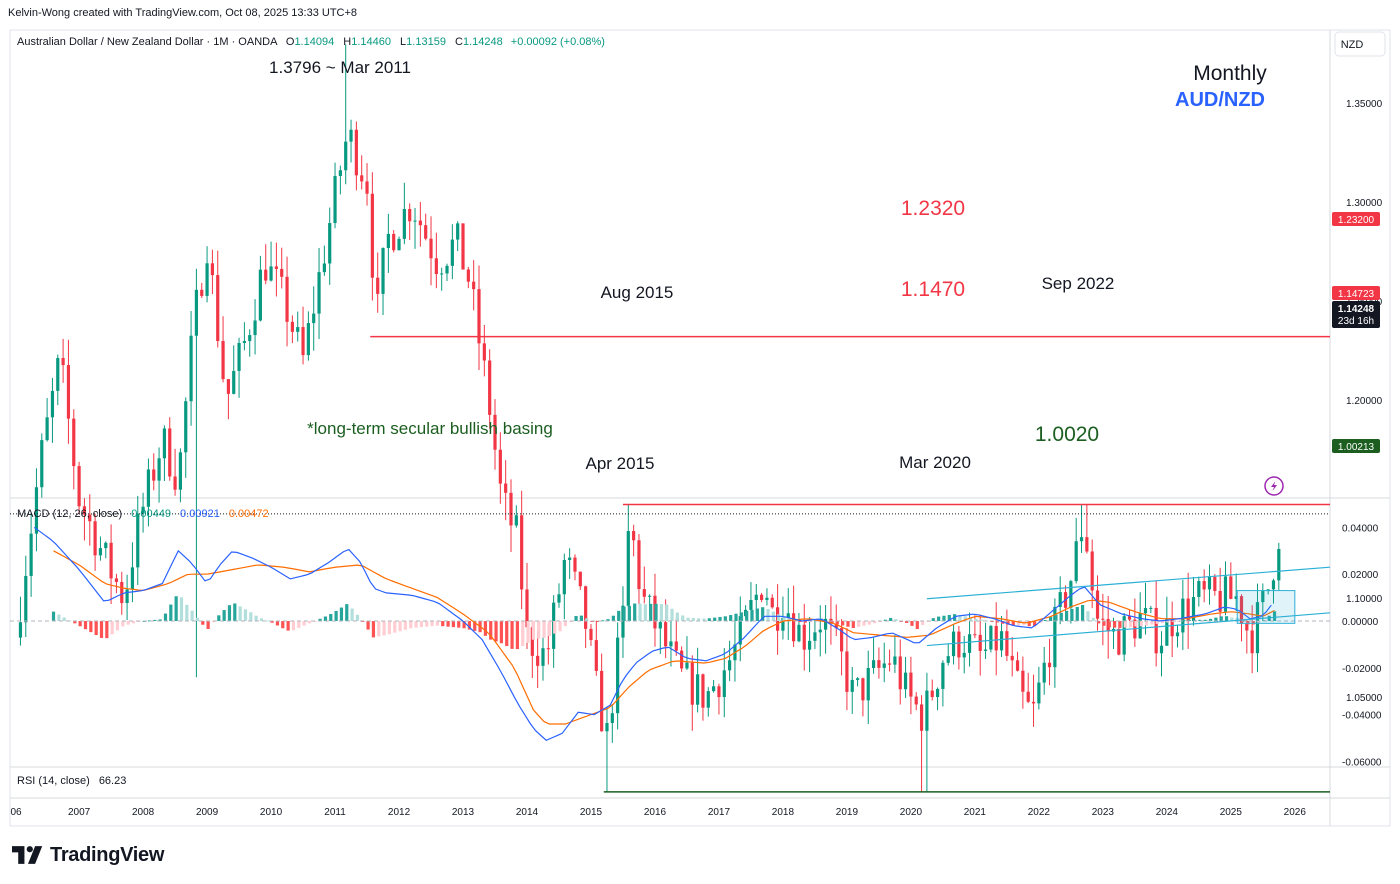 The height and width of the screenshot is (884, 1400). What do you see at coordinates (1103, 812) in the screenshot?
I see `time-tick-label: 2023` at bounding box center [1103, 812].